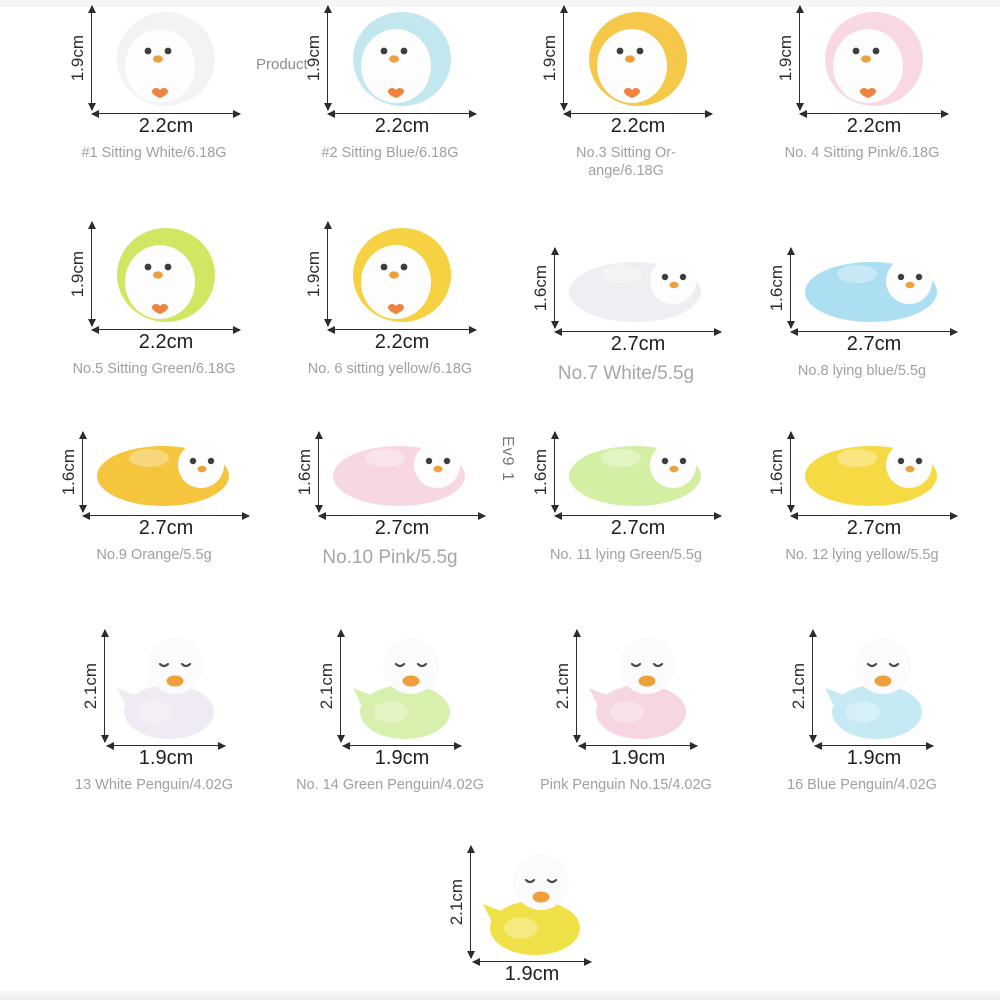 The height and width of the screenshot is (1000, 1000). I want to click on figure-with-dimensions: 2.1cm, so click(390, 700).